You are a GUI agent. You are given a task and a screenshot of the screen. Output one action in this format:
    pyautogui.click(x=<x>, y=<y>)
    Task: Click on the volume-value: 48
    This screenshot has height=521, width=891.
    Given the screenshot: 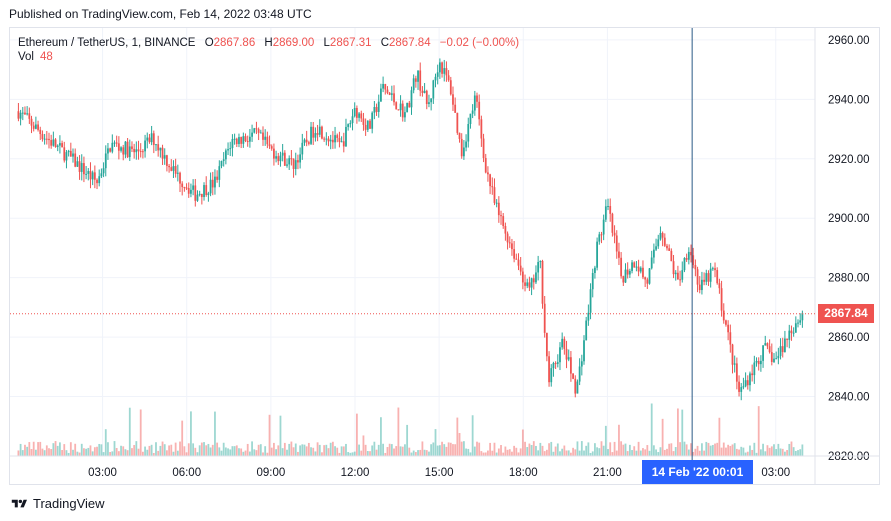 What is the action you would take?
    pyautogui.click(x=46, y=57)
    